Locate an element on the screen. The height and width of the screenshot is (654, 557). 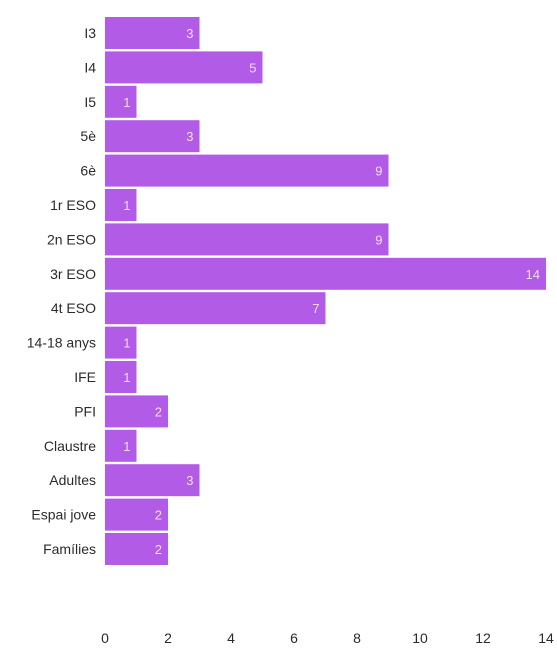
category-label: 14-18 anys is located at coordinates (61, 343).